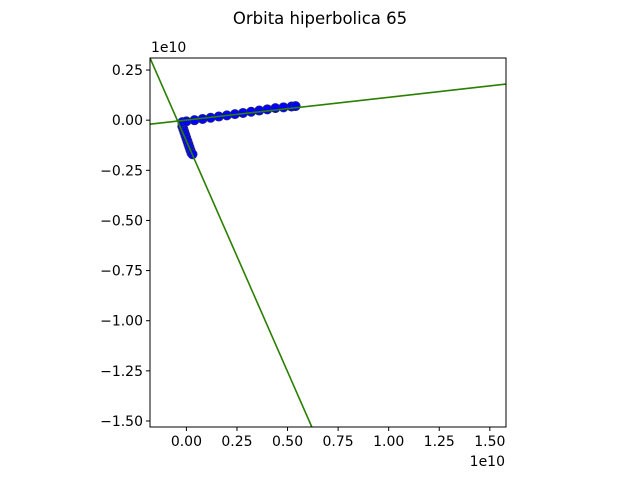 Image resolution: width=640 pixels, height=480 pixels. I want to click on y-tick-label: −0.50, so click(121, 221).